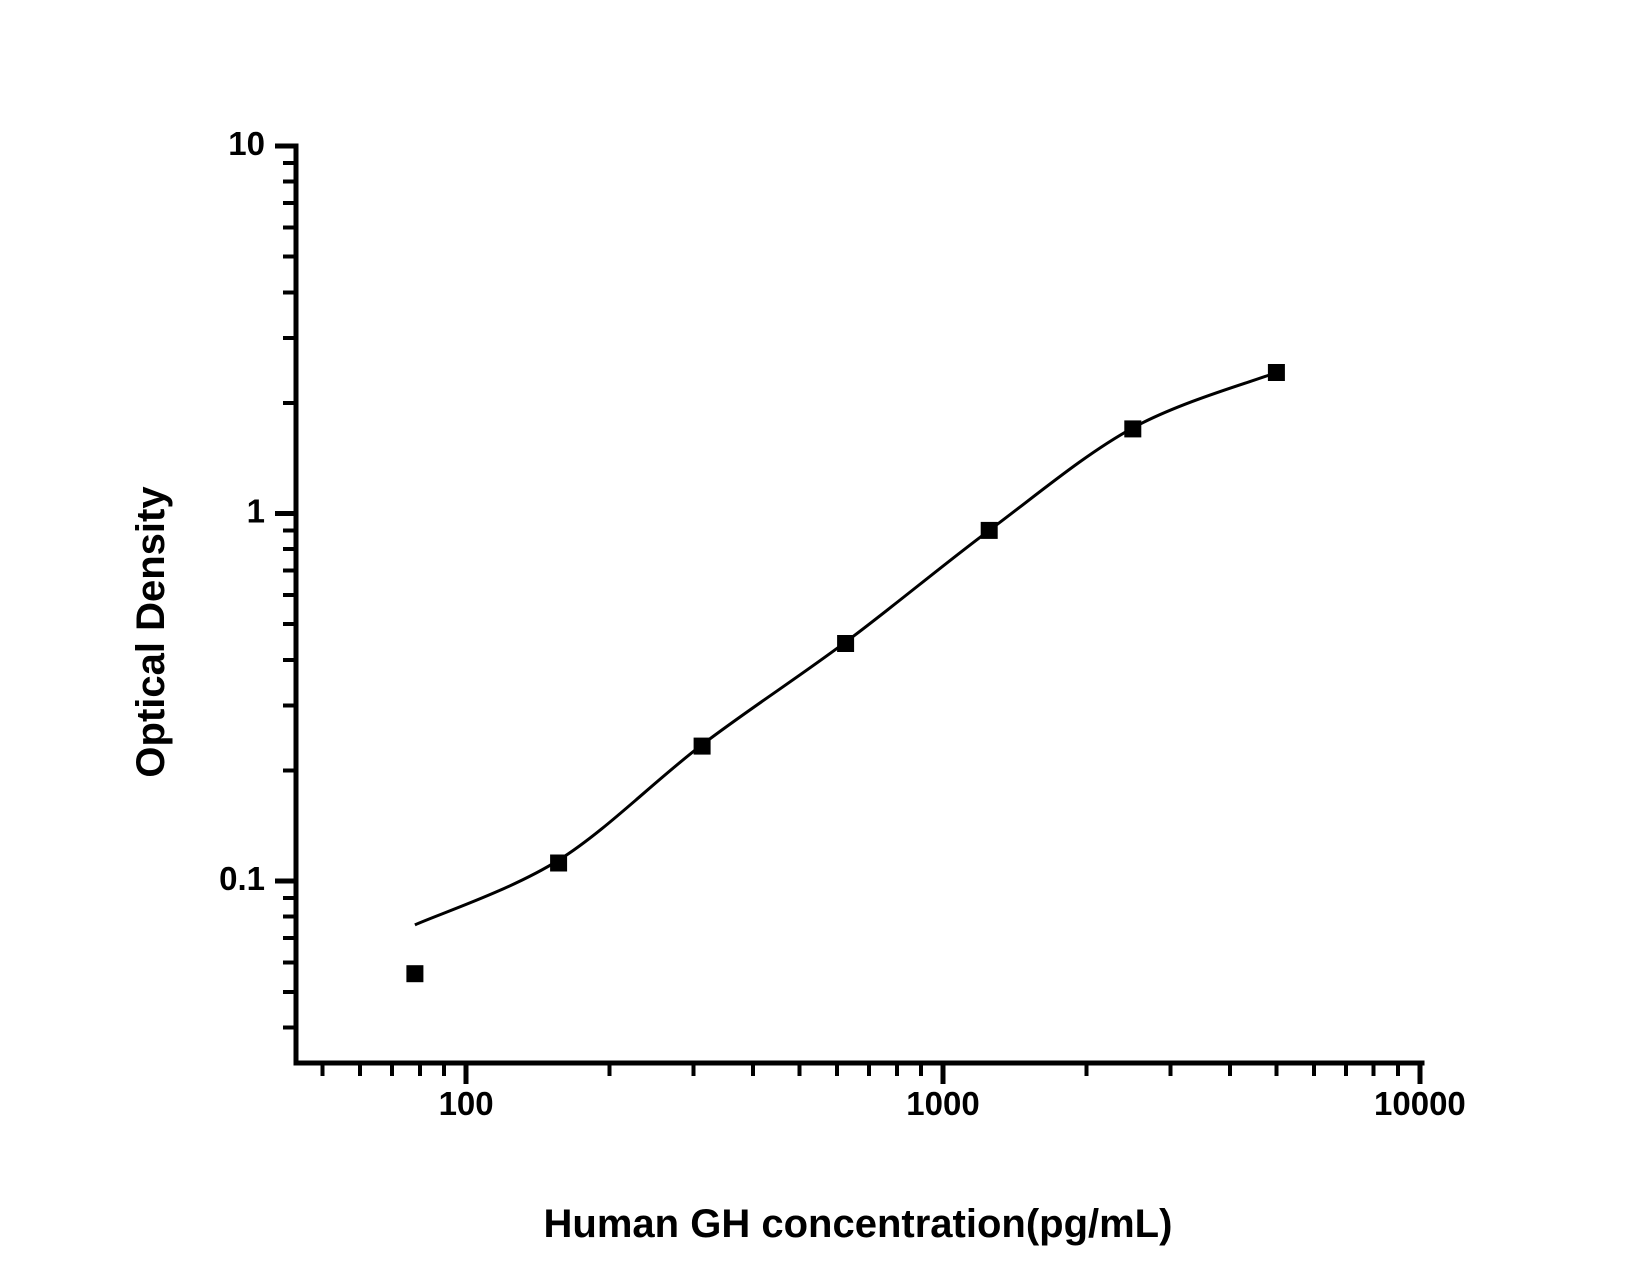 The image size is (1650, 1275). I want to click on x-tick-label-100: 100, so click(466, 1103).